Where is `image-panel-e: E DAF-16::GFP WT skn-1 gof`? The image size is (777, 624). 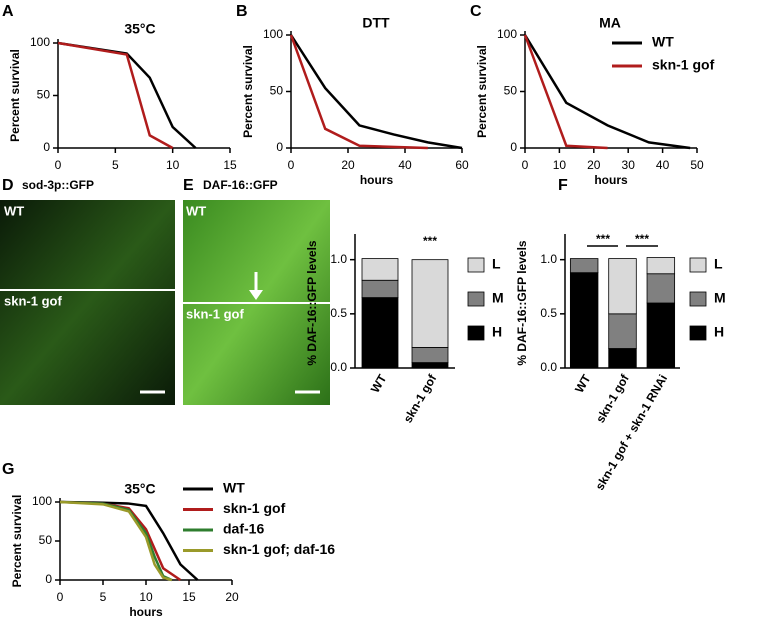
image-panel-e: E DAF-16::GFP WT skn-1 gof is located at coordinates (256, 291).